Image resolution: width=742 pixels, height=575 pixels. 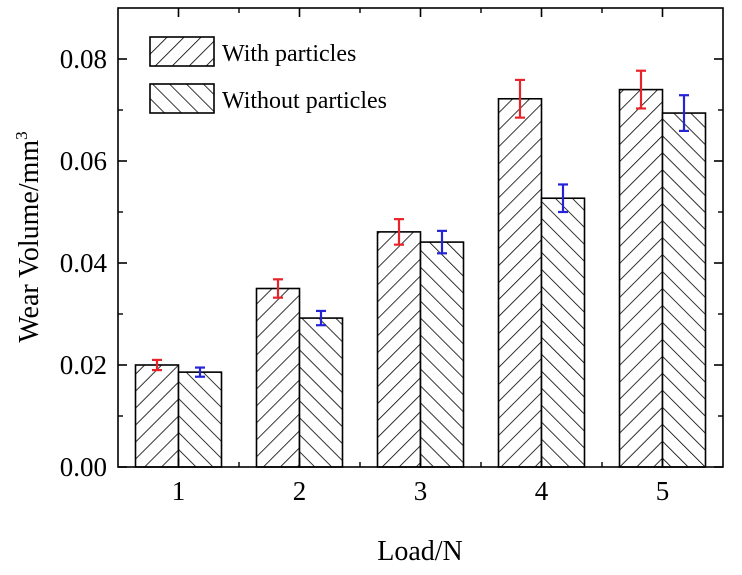 I want to click on legend-label-without-particles: Without particles, so click(x=304, y=101).